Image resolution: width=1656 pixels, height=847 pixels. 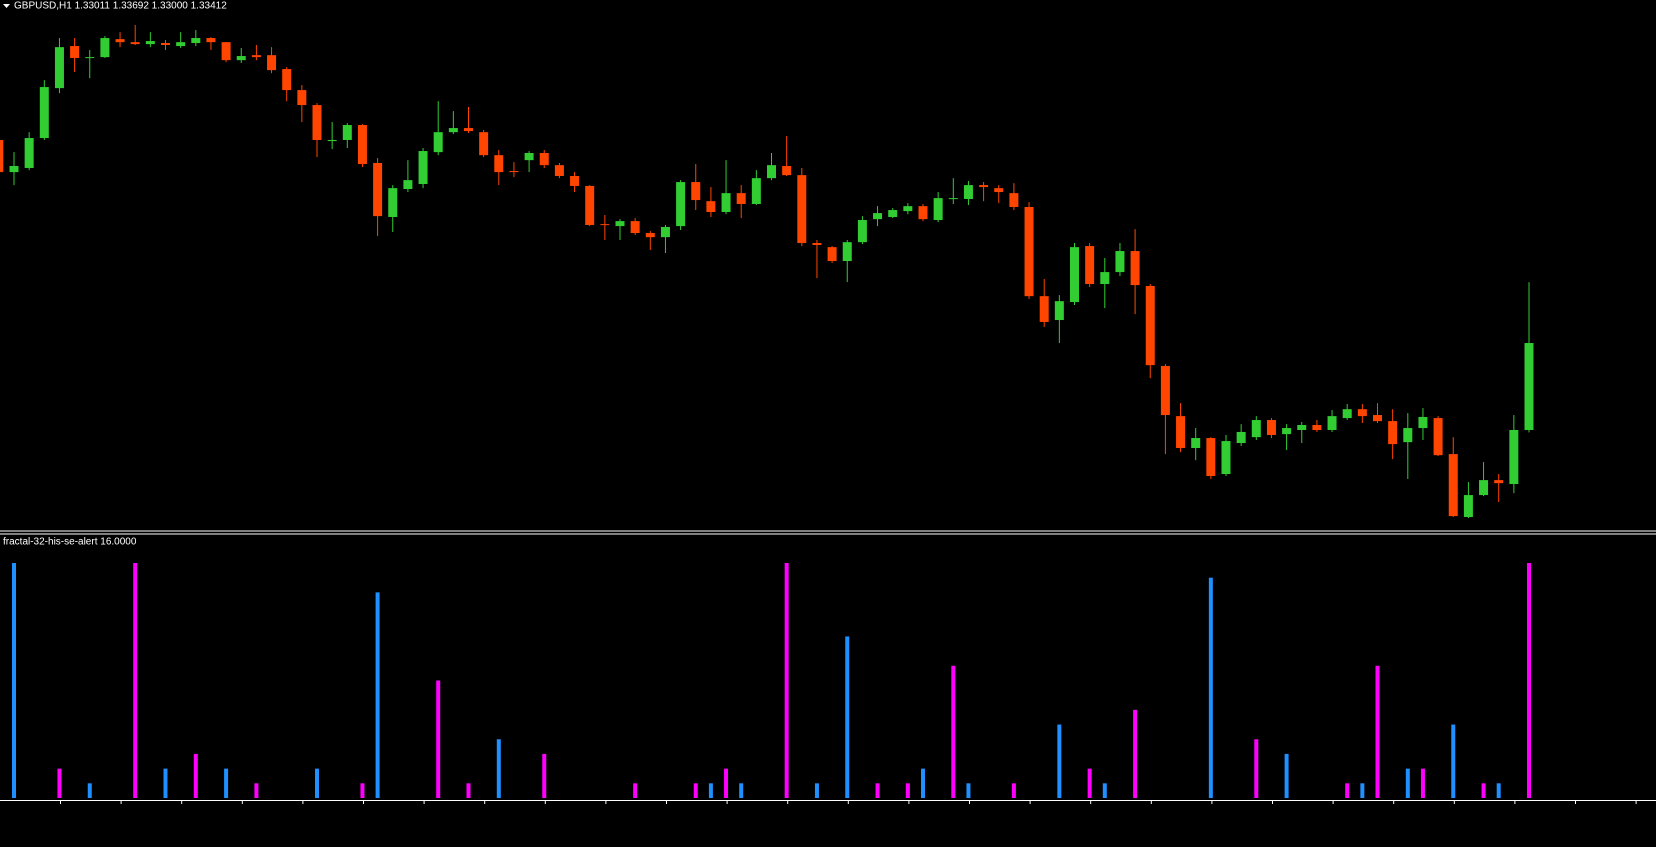 I want to click on symbol-menu-arrow, so click(x=6, y=6).